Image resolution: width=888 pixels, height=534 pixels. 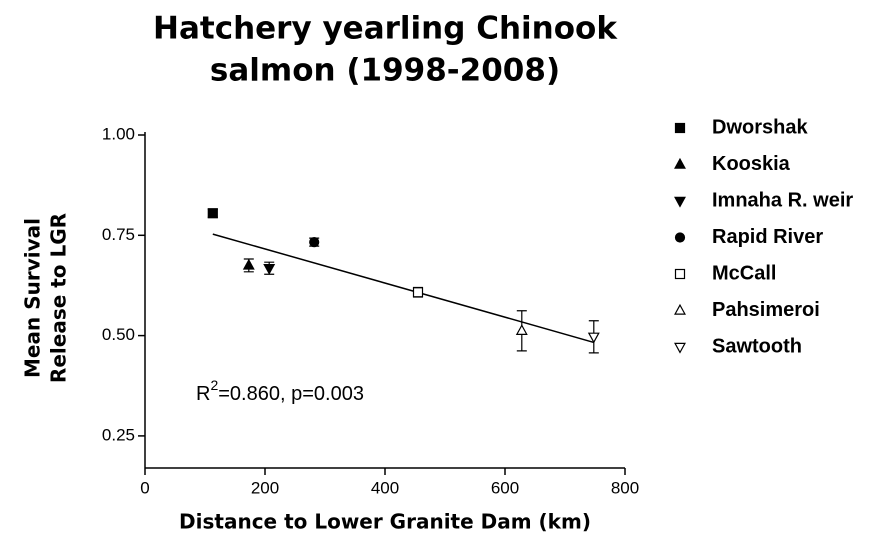 What do you see at coordinates (403, 288) in the screenshot?
I see `regression-line` at bounding box center [403, 288].